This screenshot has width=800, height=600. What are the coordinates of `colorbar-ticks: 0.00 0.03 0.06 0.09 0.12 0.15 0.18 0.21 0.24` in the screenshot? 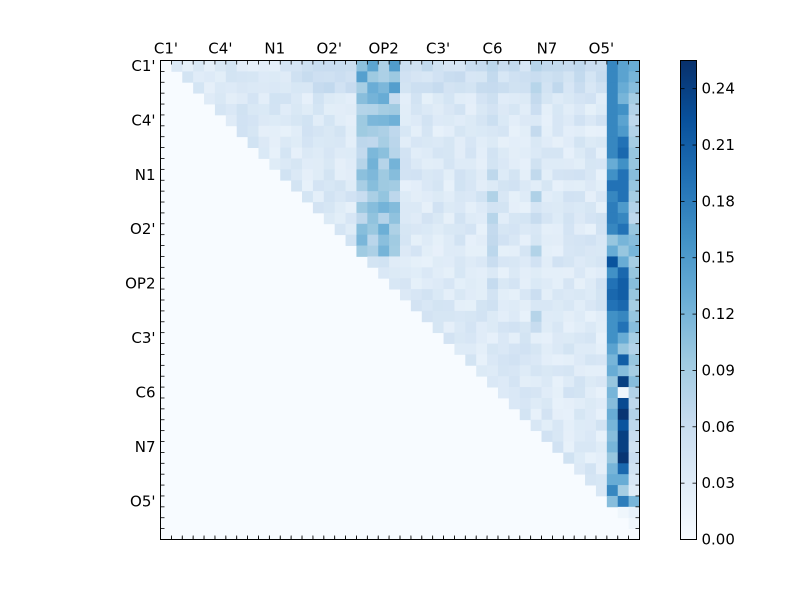 It's located at (707, 314).